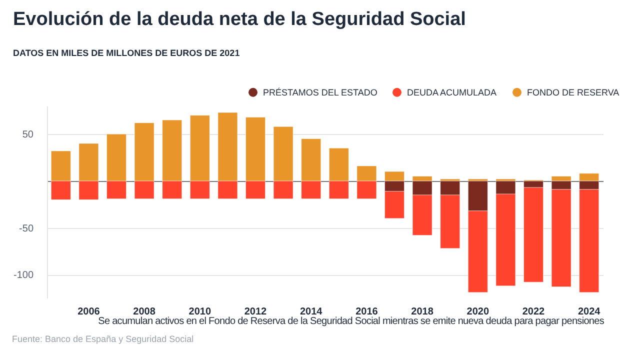 The image size is (620, 349). Describe the element at coordinates (89, 312) in the screenshot. I see `x-tick-label: 2006` at that location.